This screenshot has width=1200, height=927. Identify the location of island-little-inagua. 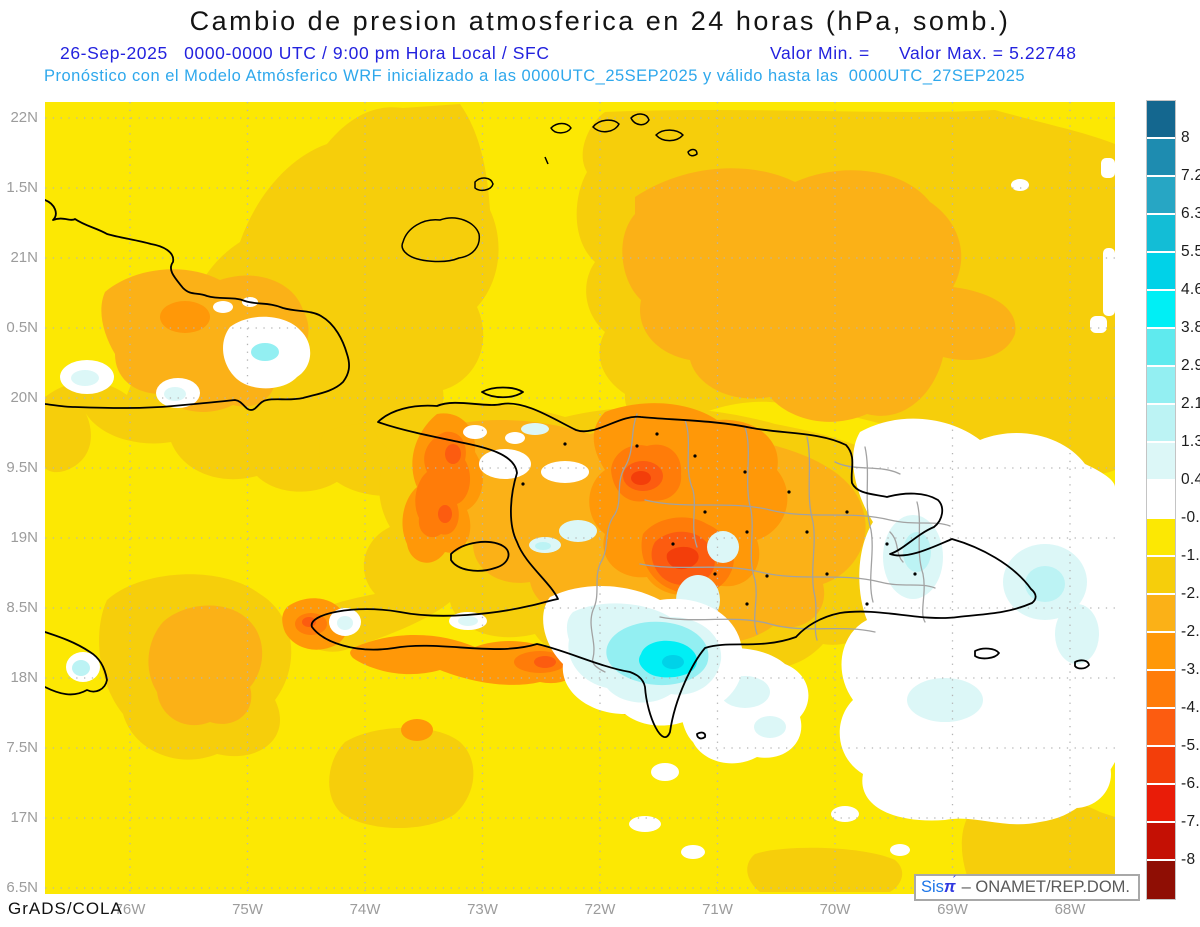
(484, 184).